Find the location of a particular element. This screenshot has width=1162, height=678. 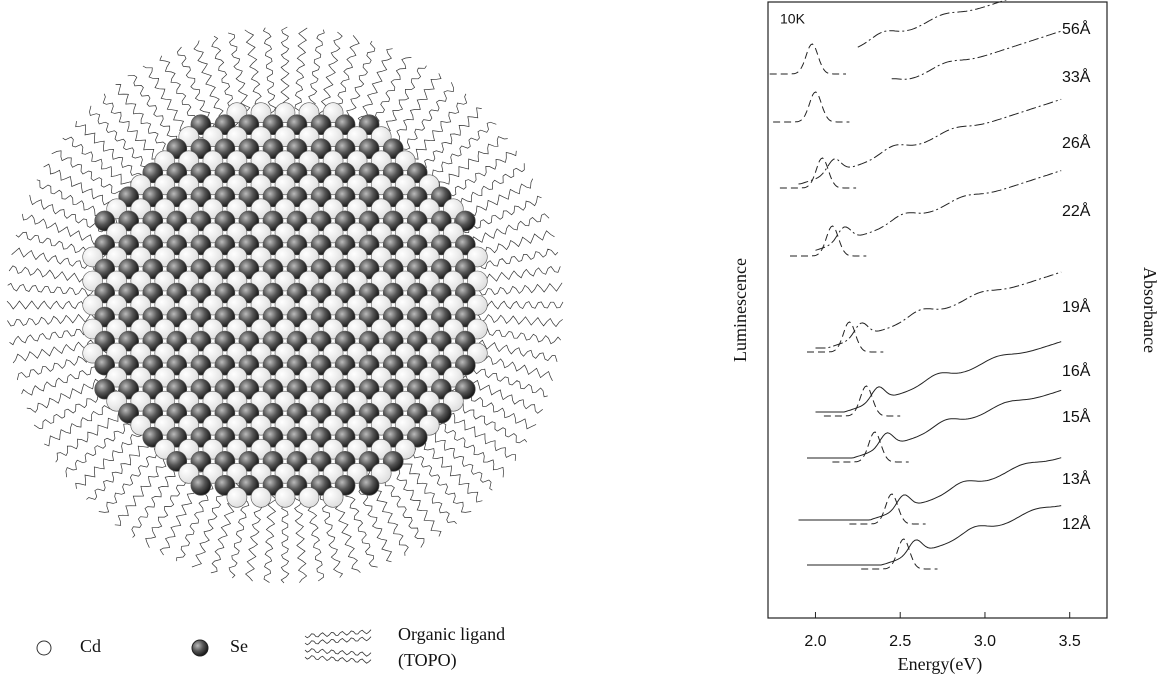

size-label: 13Å is located at coordinates (1076, 478).